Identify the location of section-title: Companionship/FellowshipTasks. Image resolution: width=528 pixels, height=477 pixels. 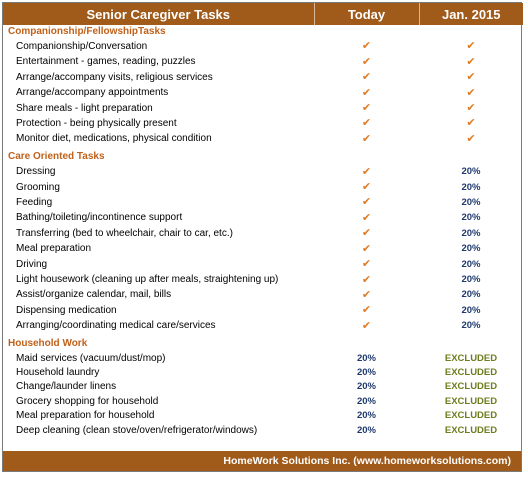
(87, 31).